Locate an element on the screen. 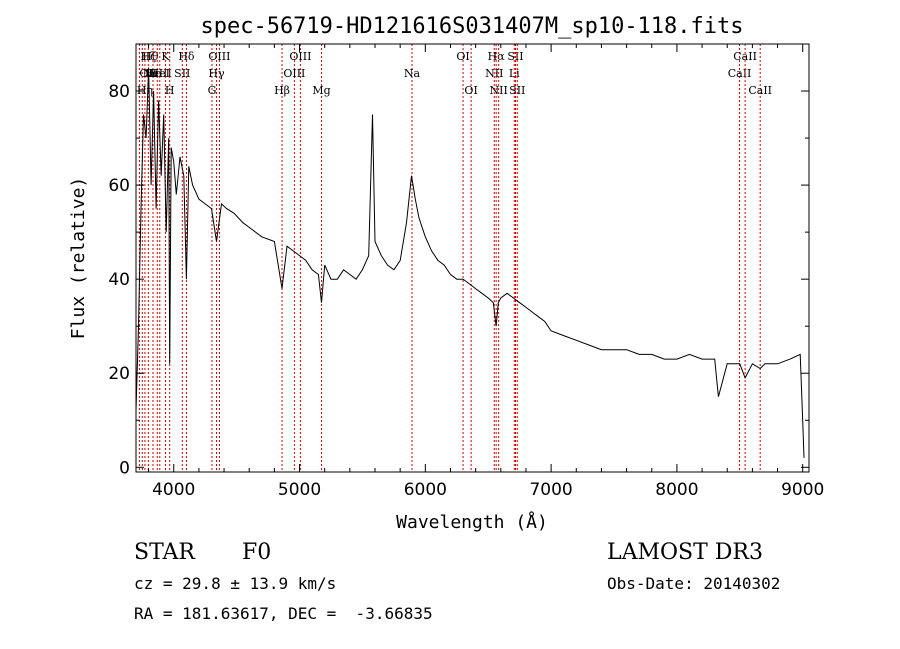 This screenshot has height=649, width=900. object-subclass: F0 is located at coordinates (257, 552).